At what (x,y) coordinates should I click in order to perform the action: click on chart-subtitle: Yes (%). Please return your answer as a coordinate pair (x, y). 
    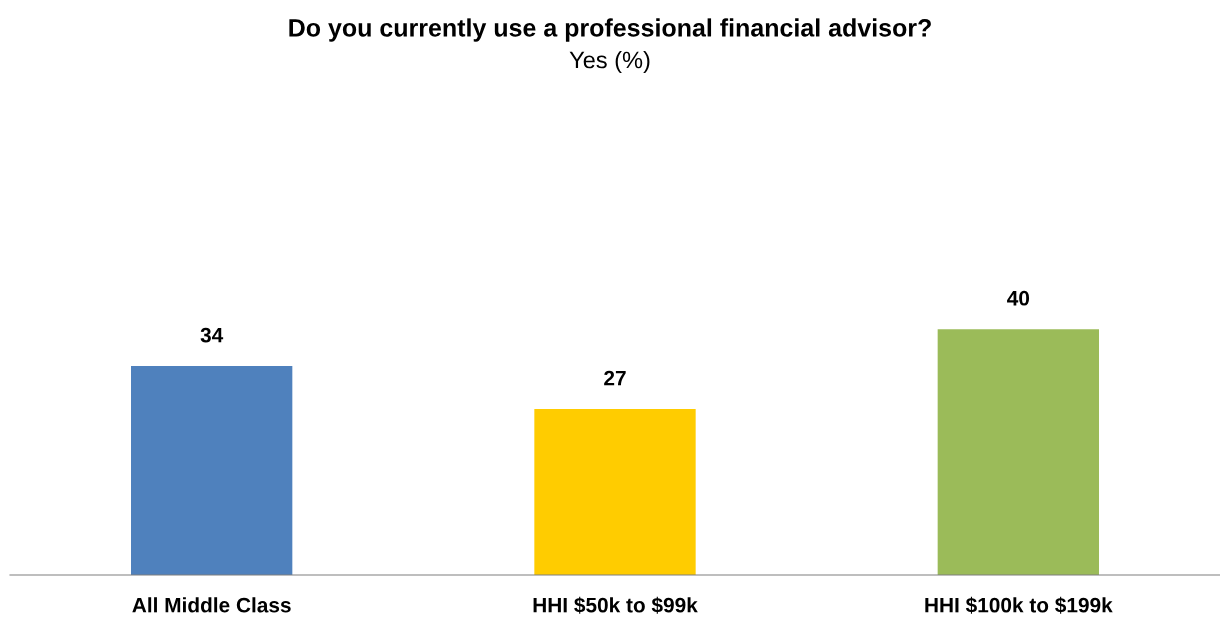
    Looking at the image, I should click on (609, 62).